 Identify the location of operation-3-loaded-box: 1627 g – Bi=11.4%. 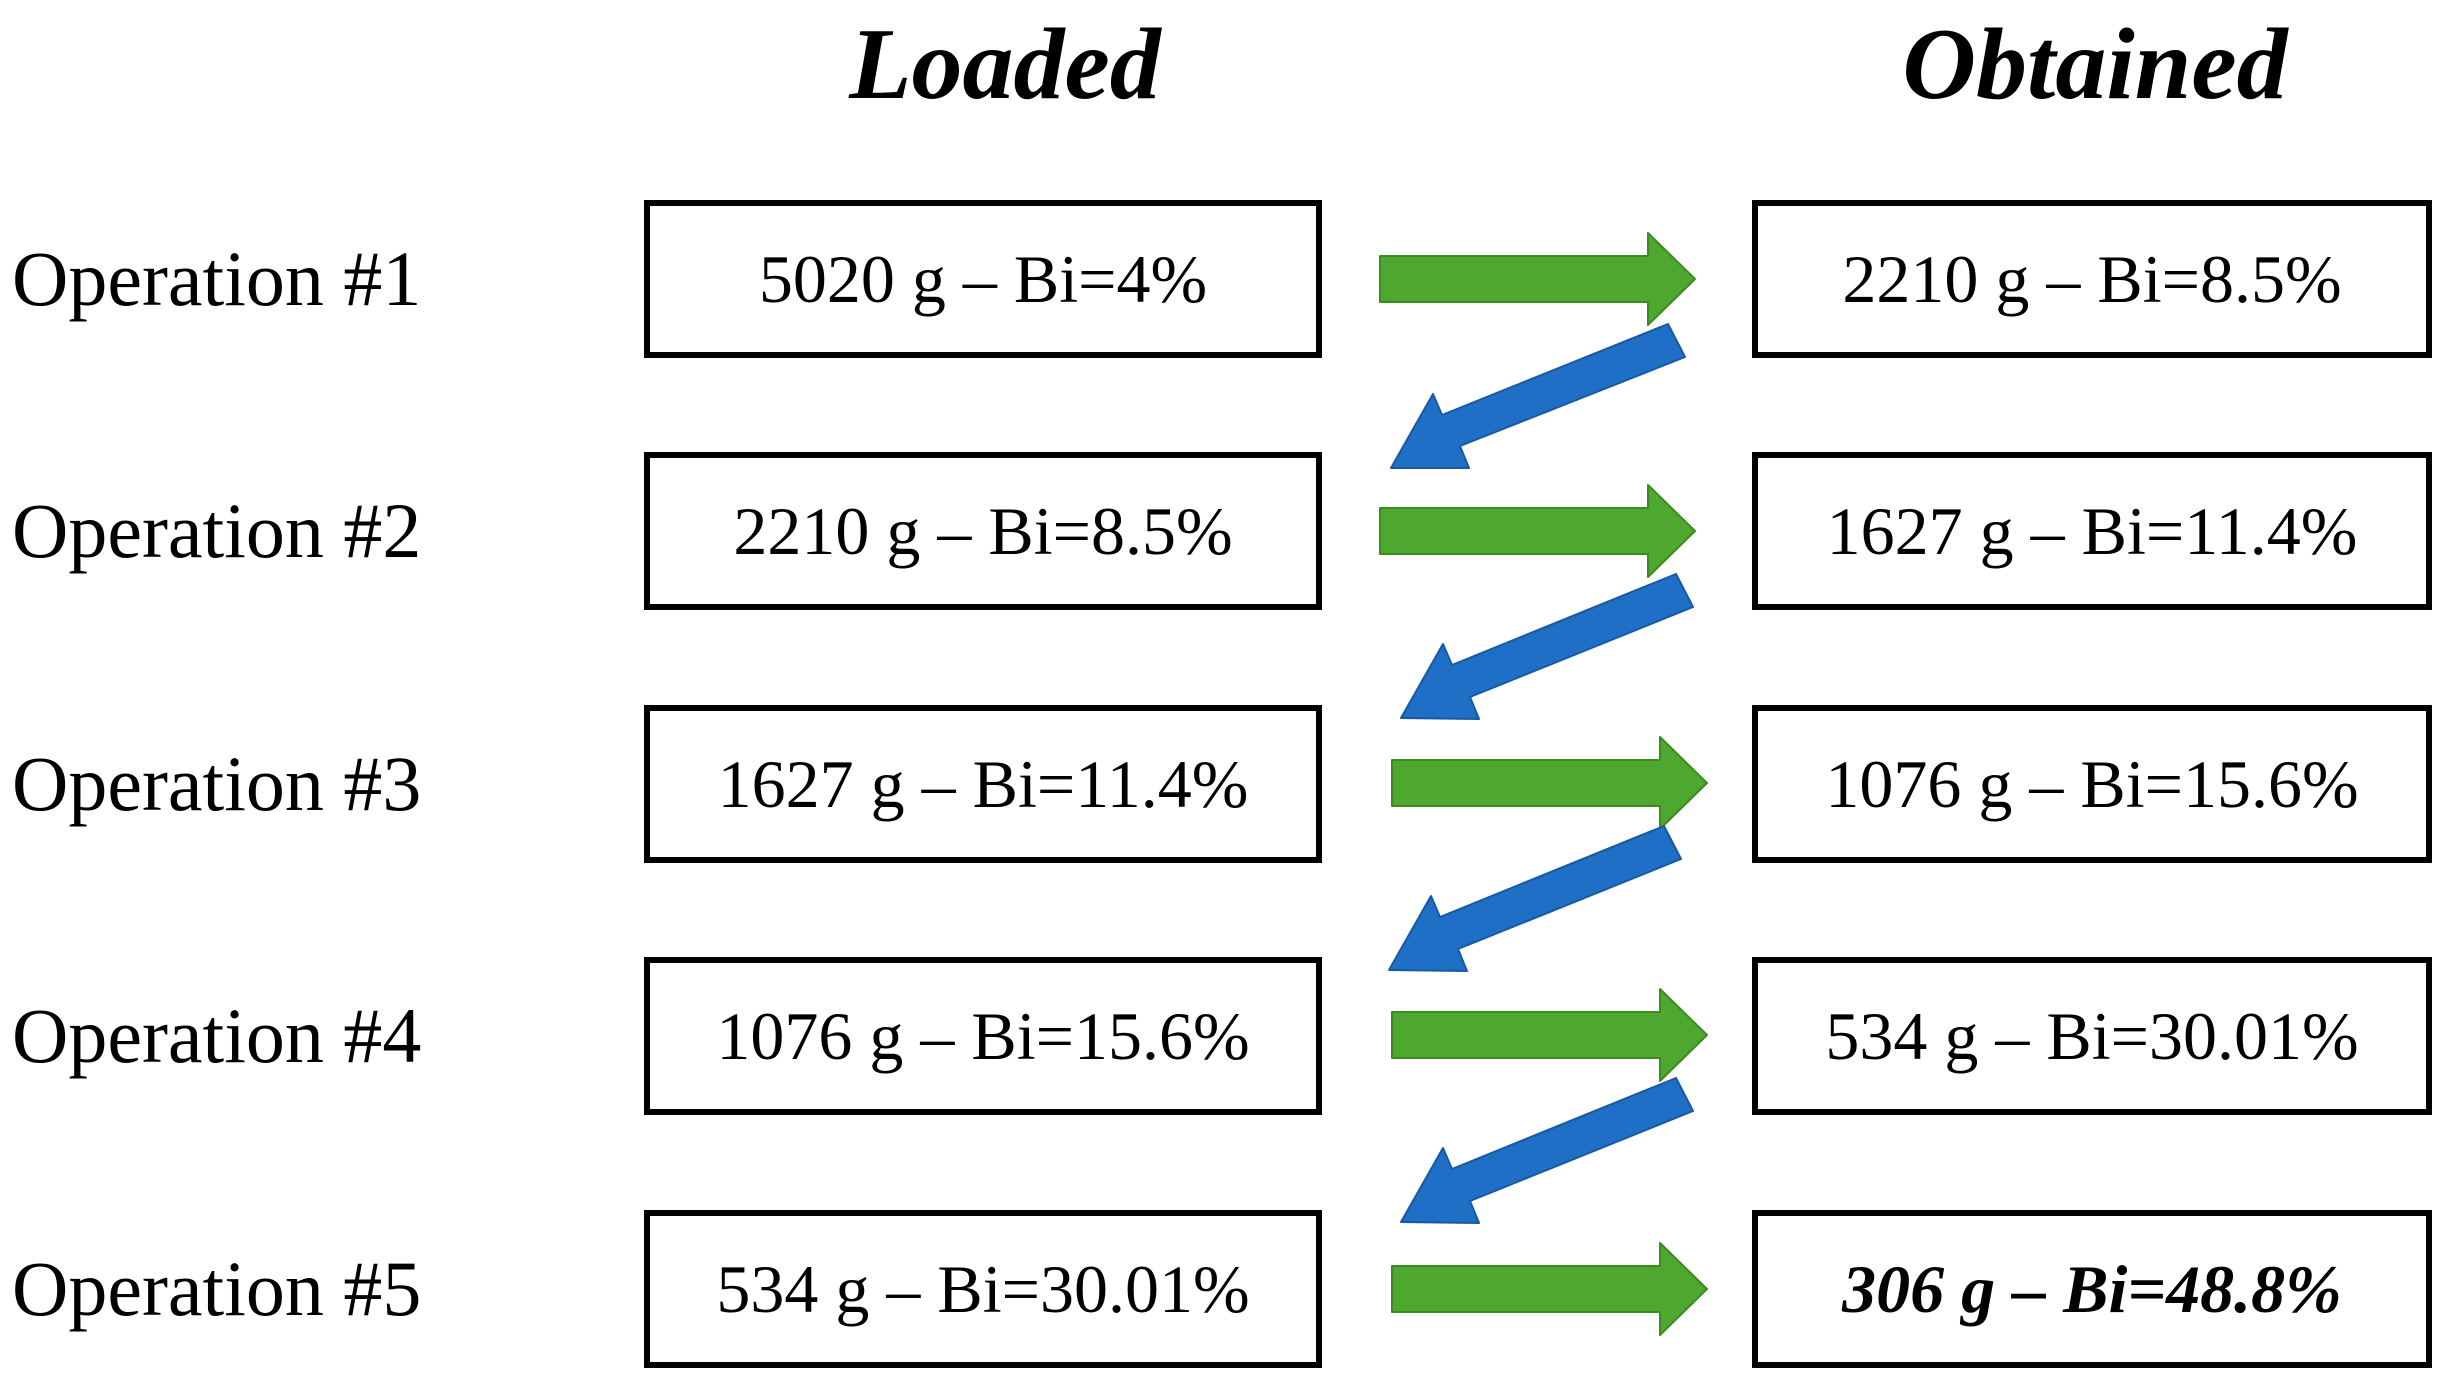
(983, 784).